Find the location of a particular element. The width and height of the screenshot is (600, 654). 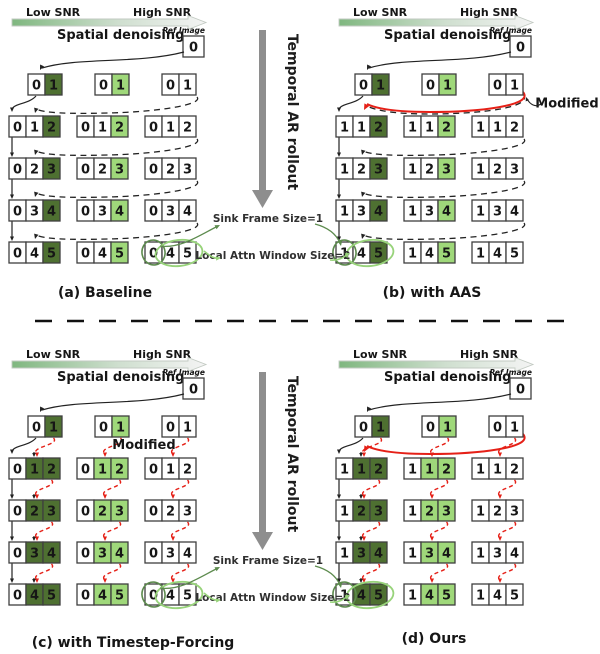

low-snr-label: Low SNR is located at coordinates (380, 12).